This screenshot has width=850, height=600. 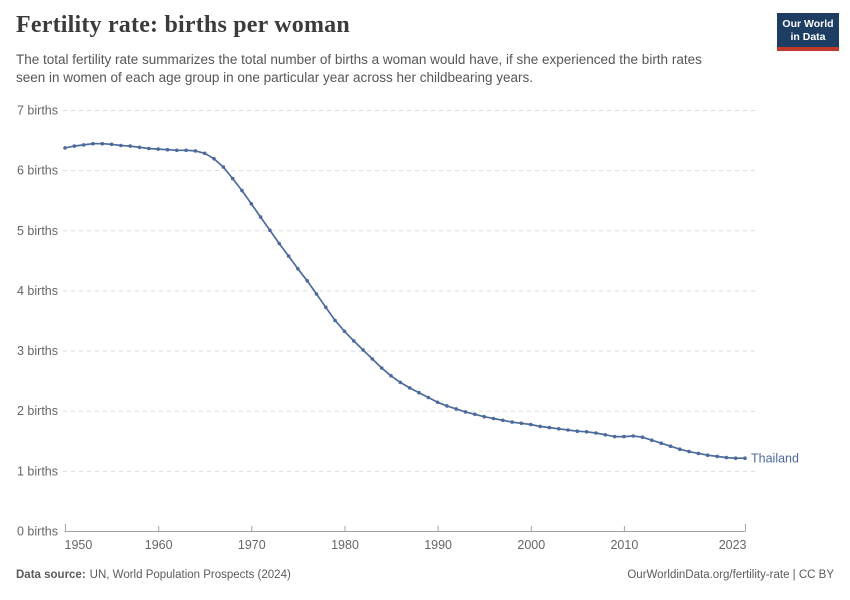 I want to click on y-axis-label: 6 births, so click(x=37, y=171).